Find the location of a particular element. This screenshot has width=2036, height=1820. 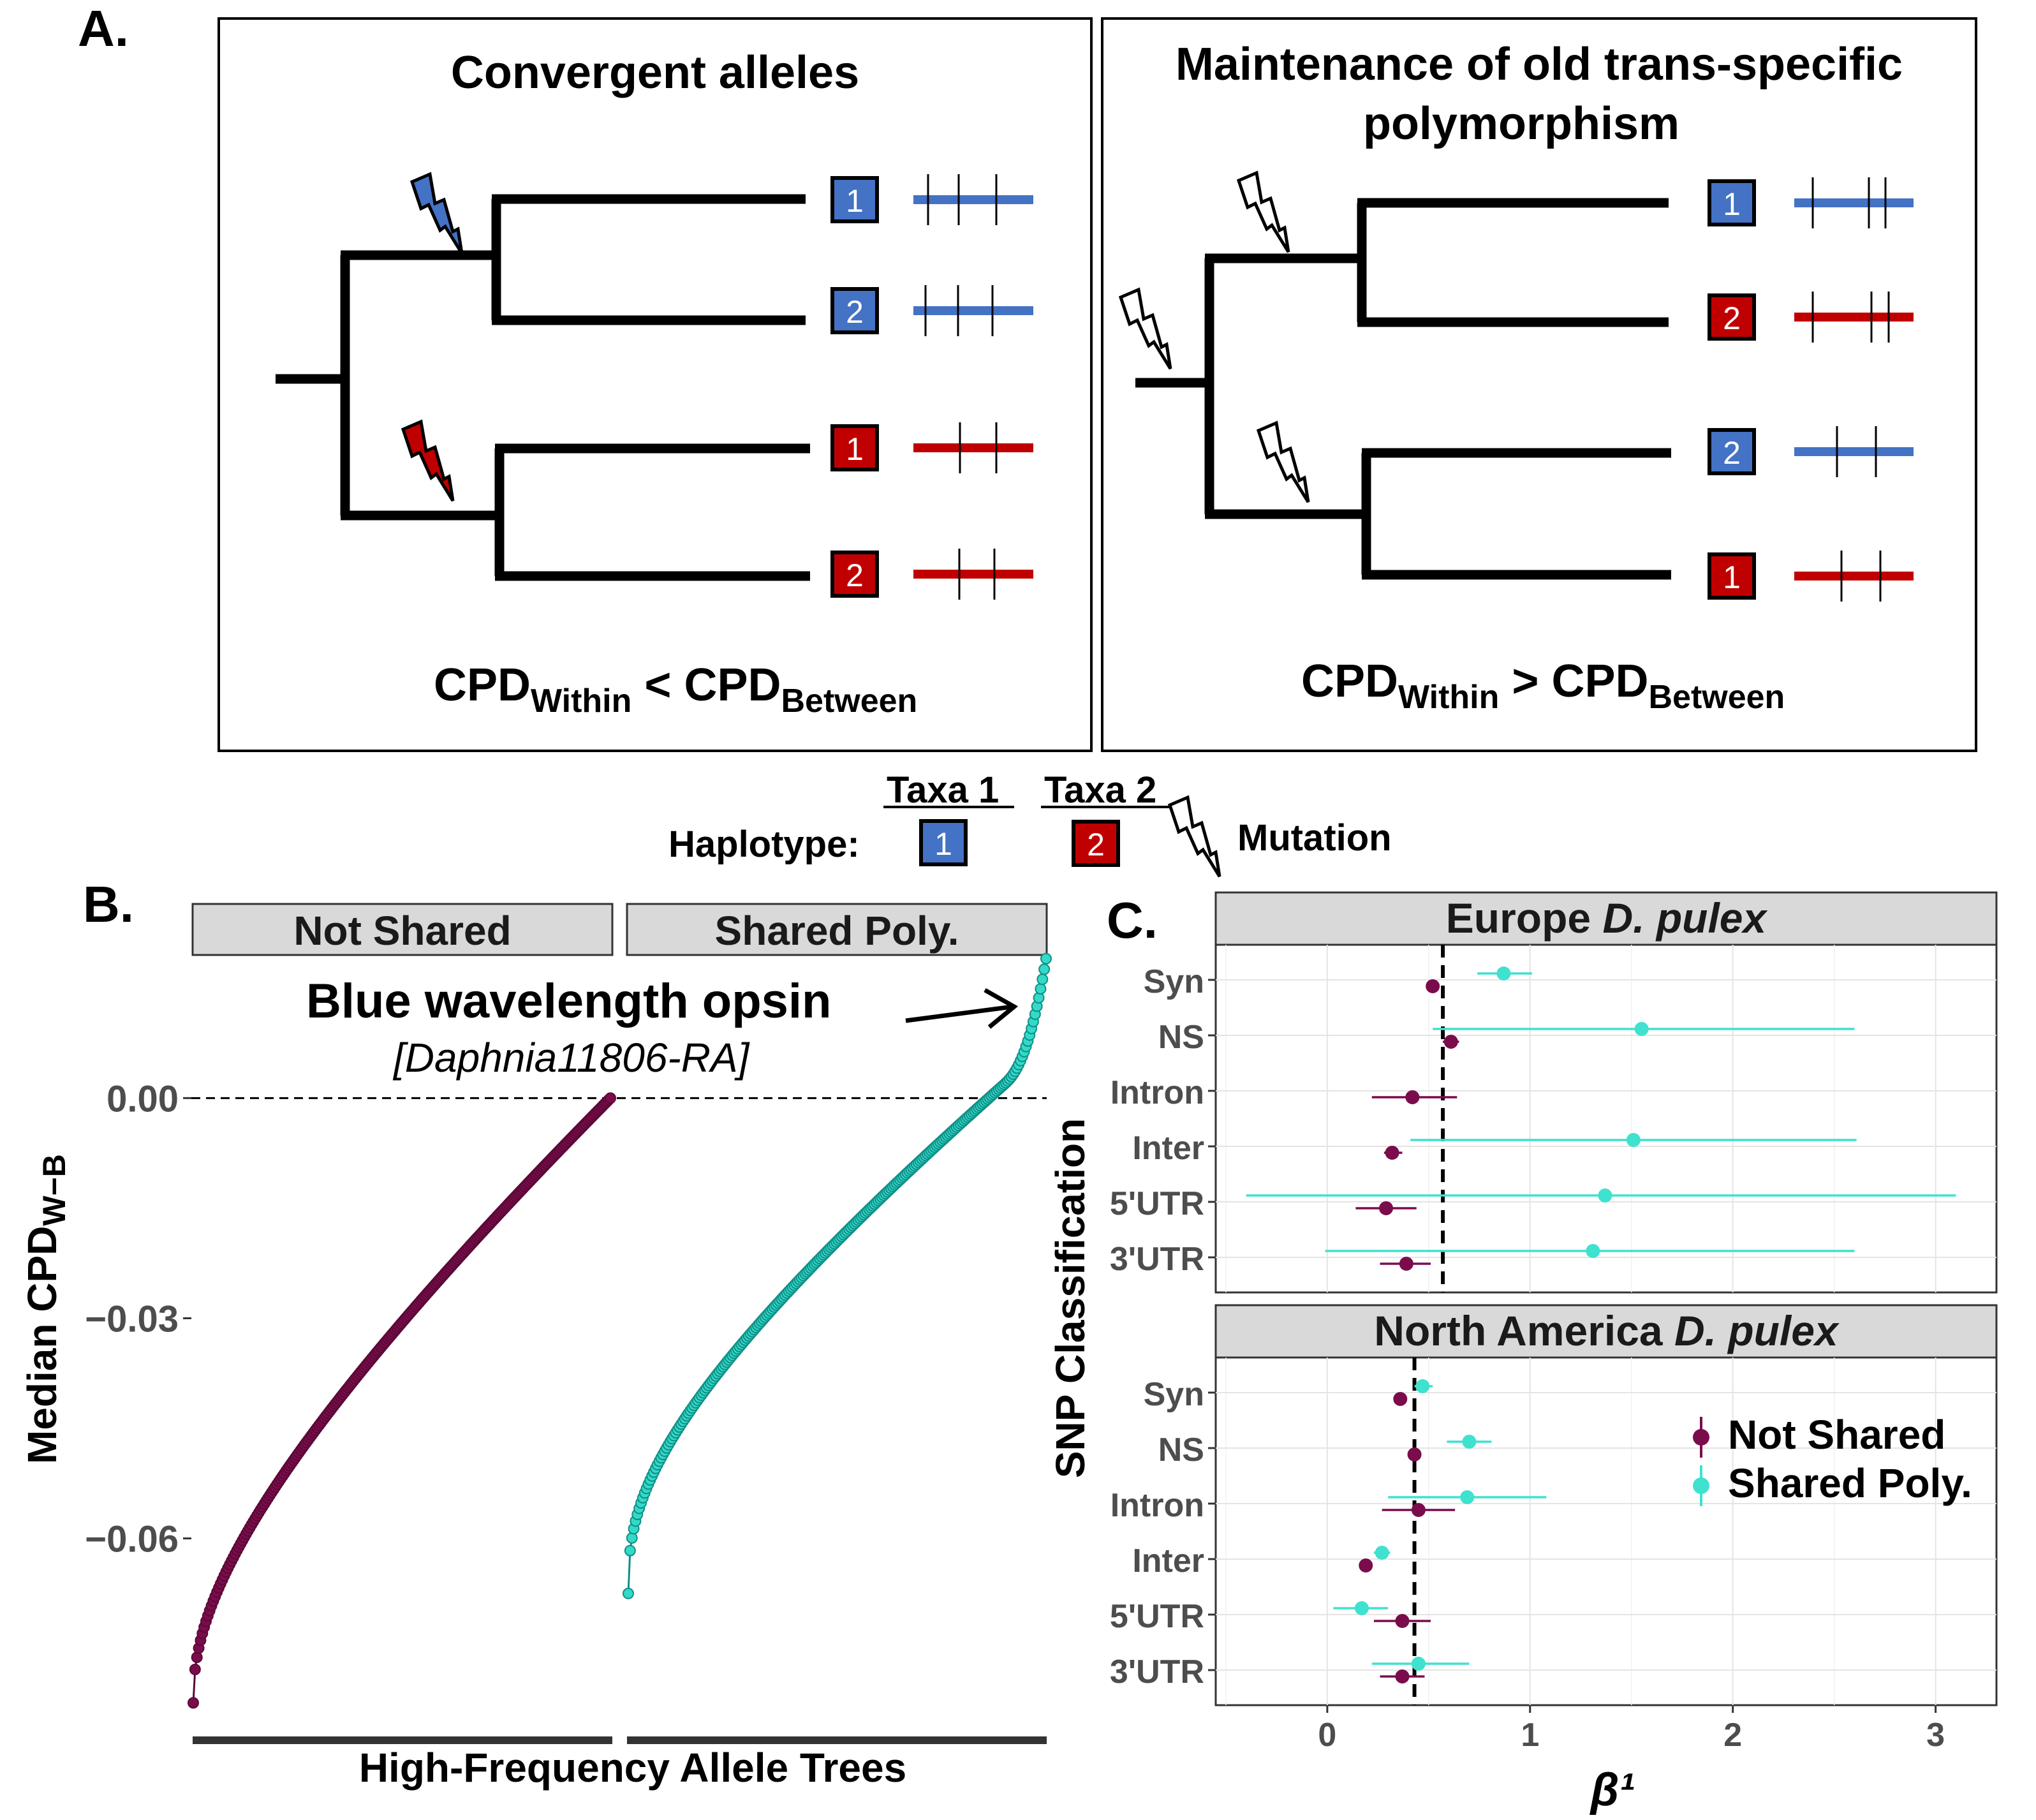

taxa1-label: Taxa 1 is located at coordinates (943, 790).